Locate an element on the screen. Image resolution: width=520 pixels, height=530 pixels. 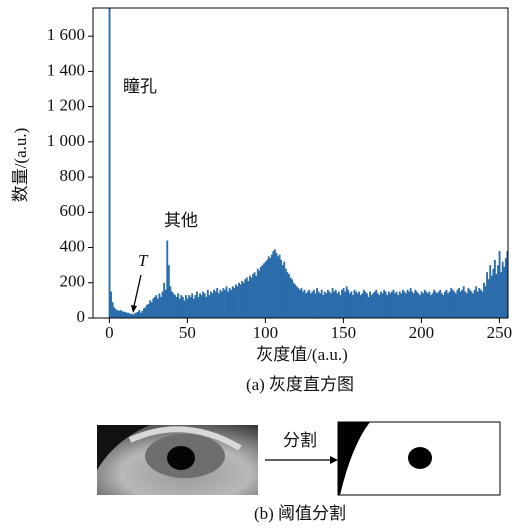
x-tick-label: 250 is located at coordinates (500, 332).